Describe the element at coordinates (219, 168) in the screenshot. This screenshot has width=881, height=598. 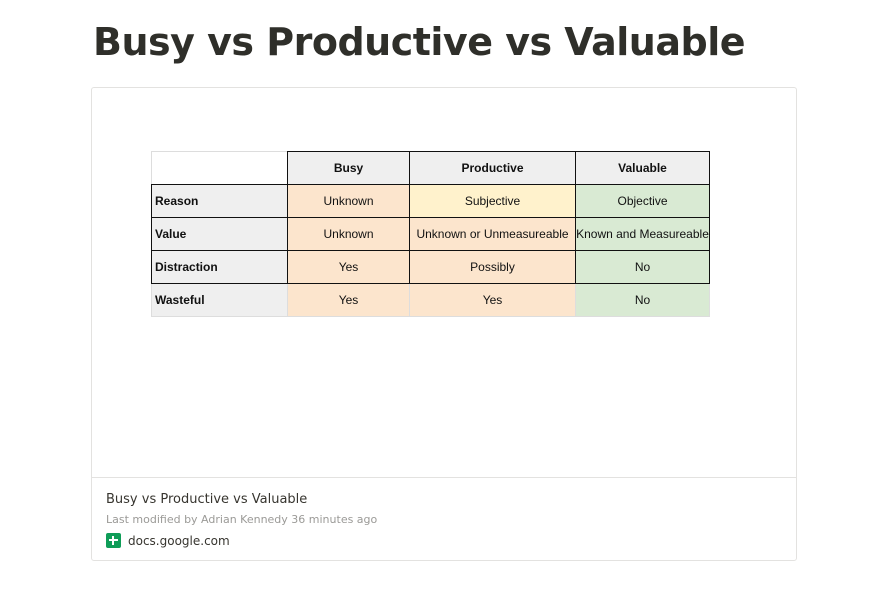
I see `corner-cell` at that location.